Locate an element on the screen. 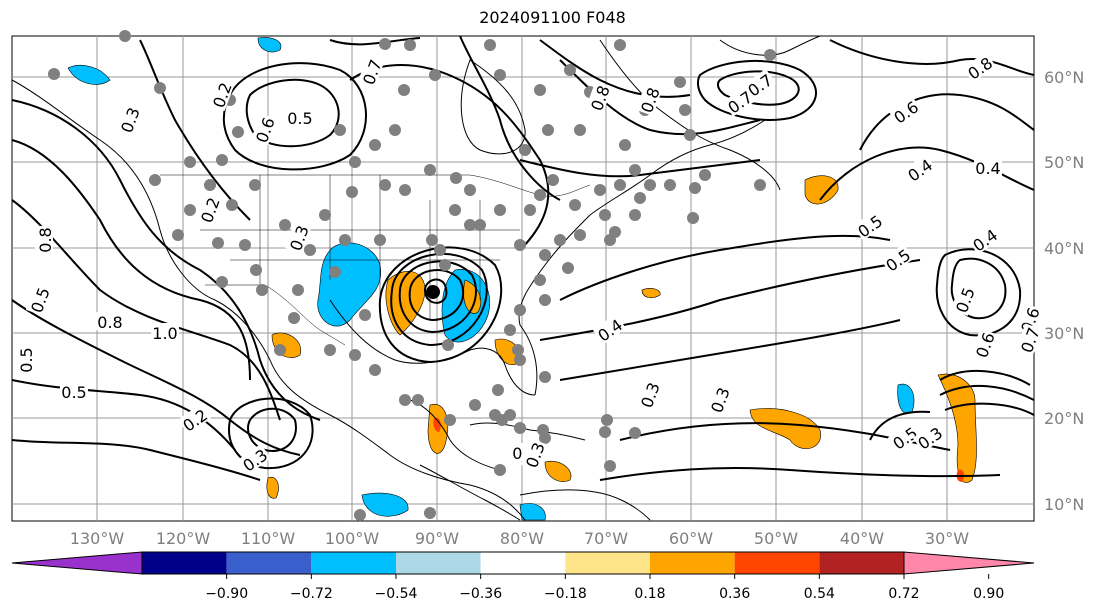  colorbar-tick-label: 0.36 is located at coordinates (734, 594).